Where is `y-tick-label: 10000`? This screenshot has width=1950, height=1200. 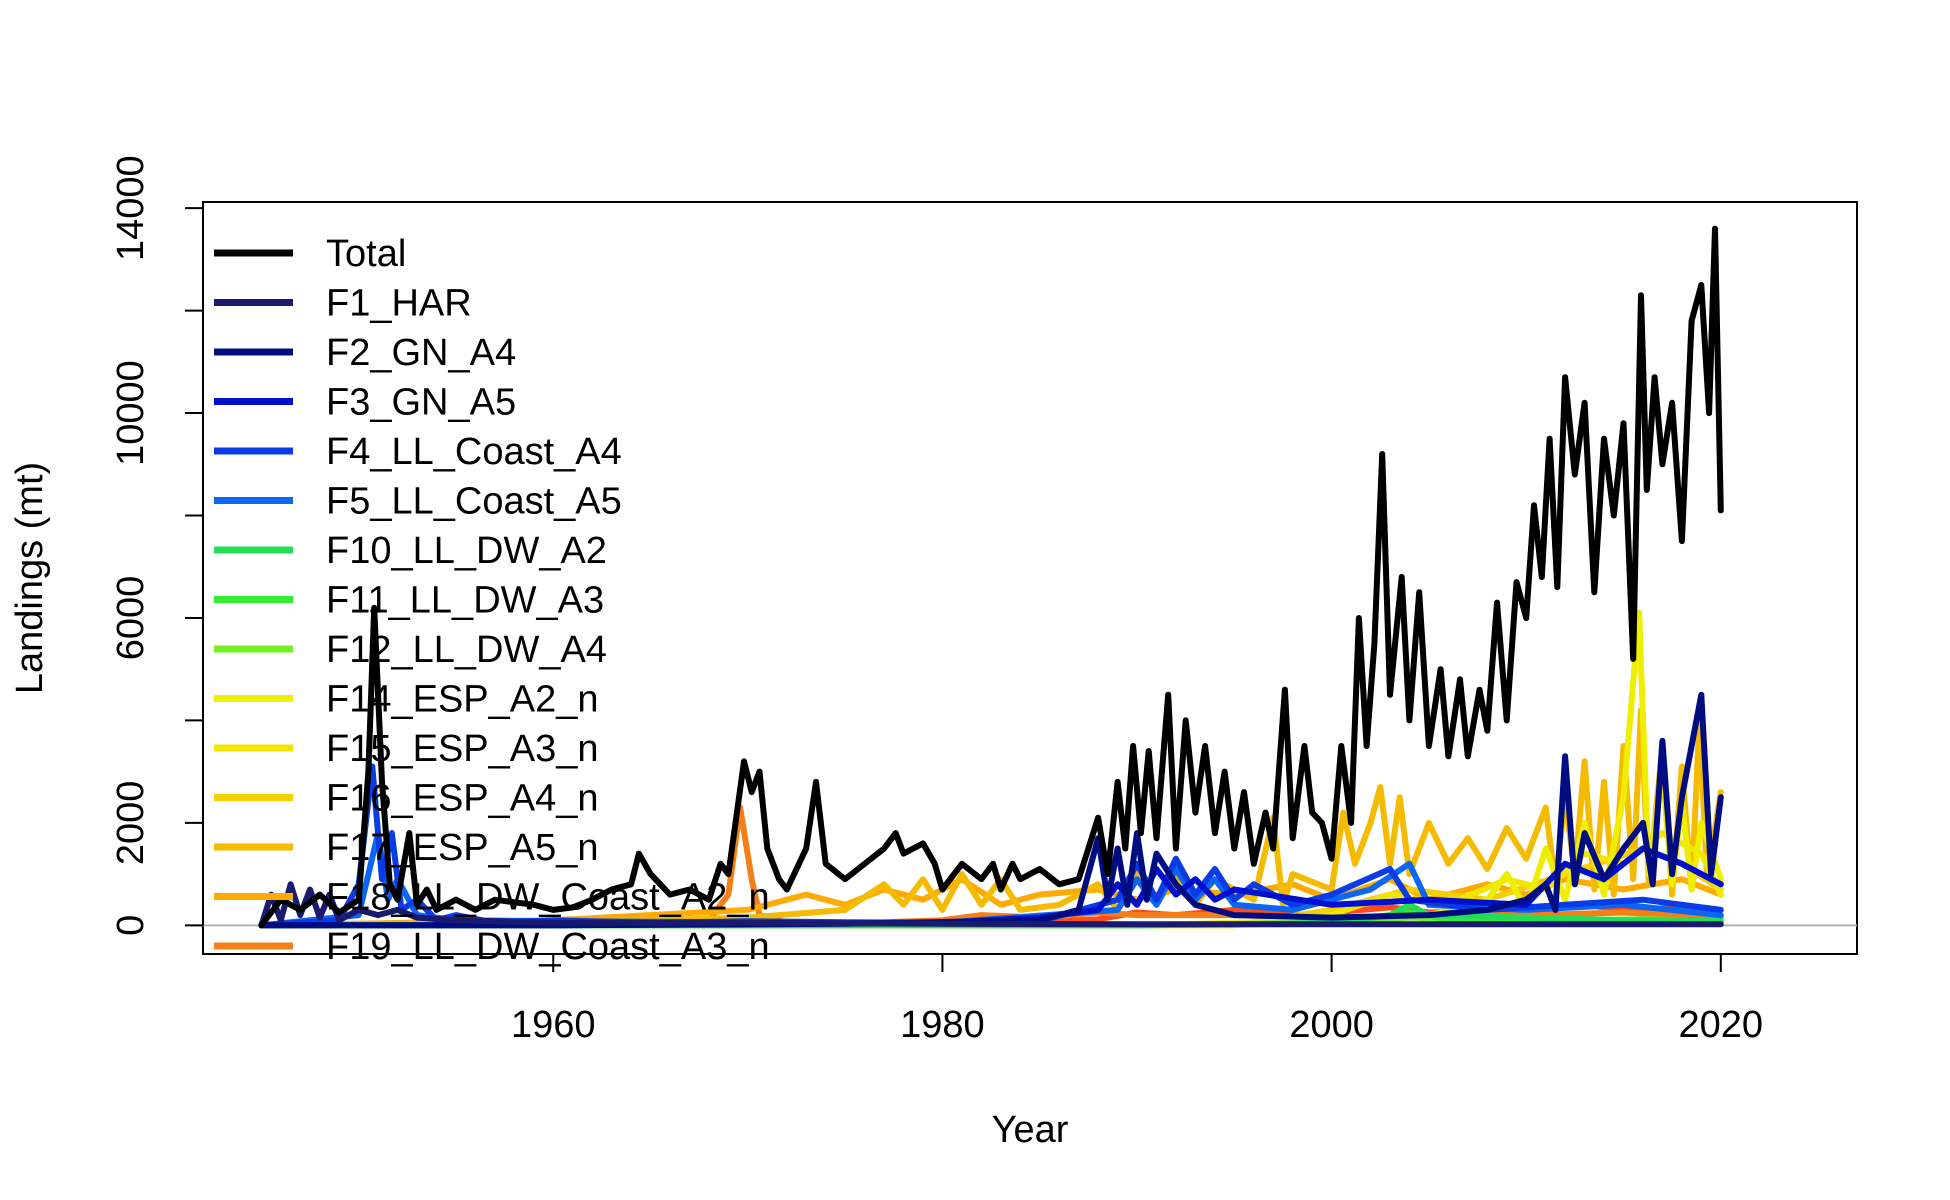 y-tick-label: 10000 is located at coordinates (131, 413).